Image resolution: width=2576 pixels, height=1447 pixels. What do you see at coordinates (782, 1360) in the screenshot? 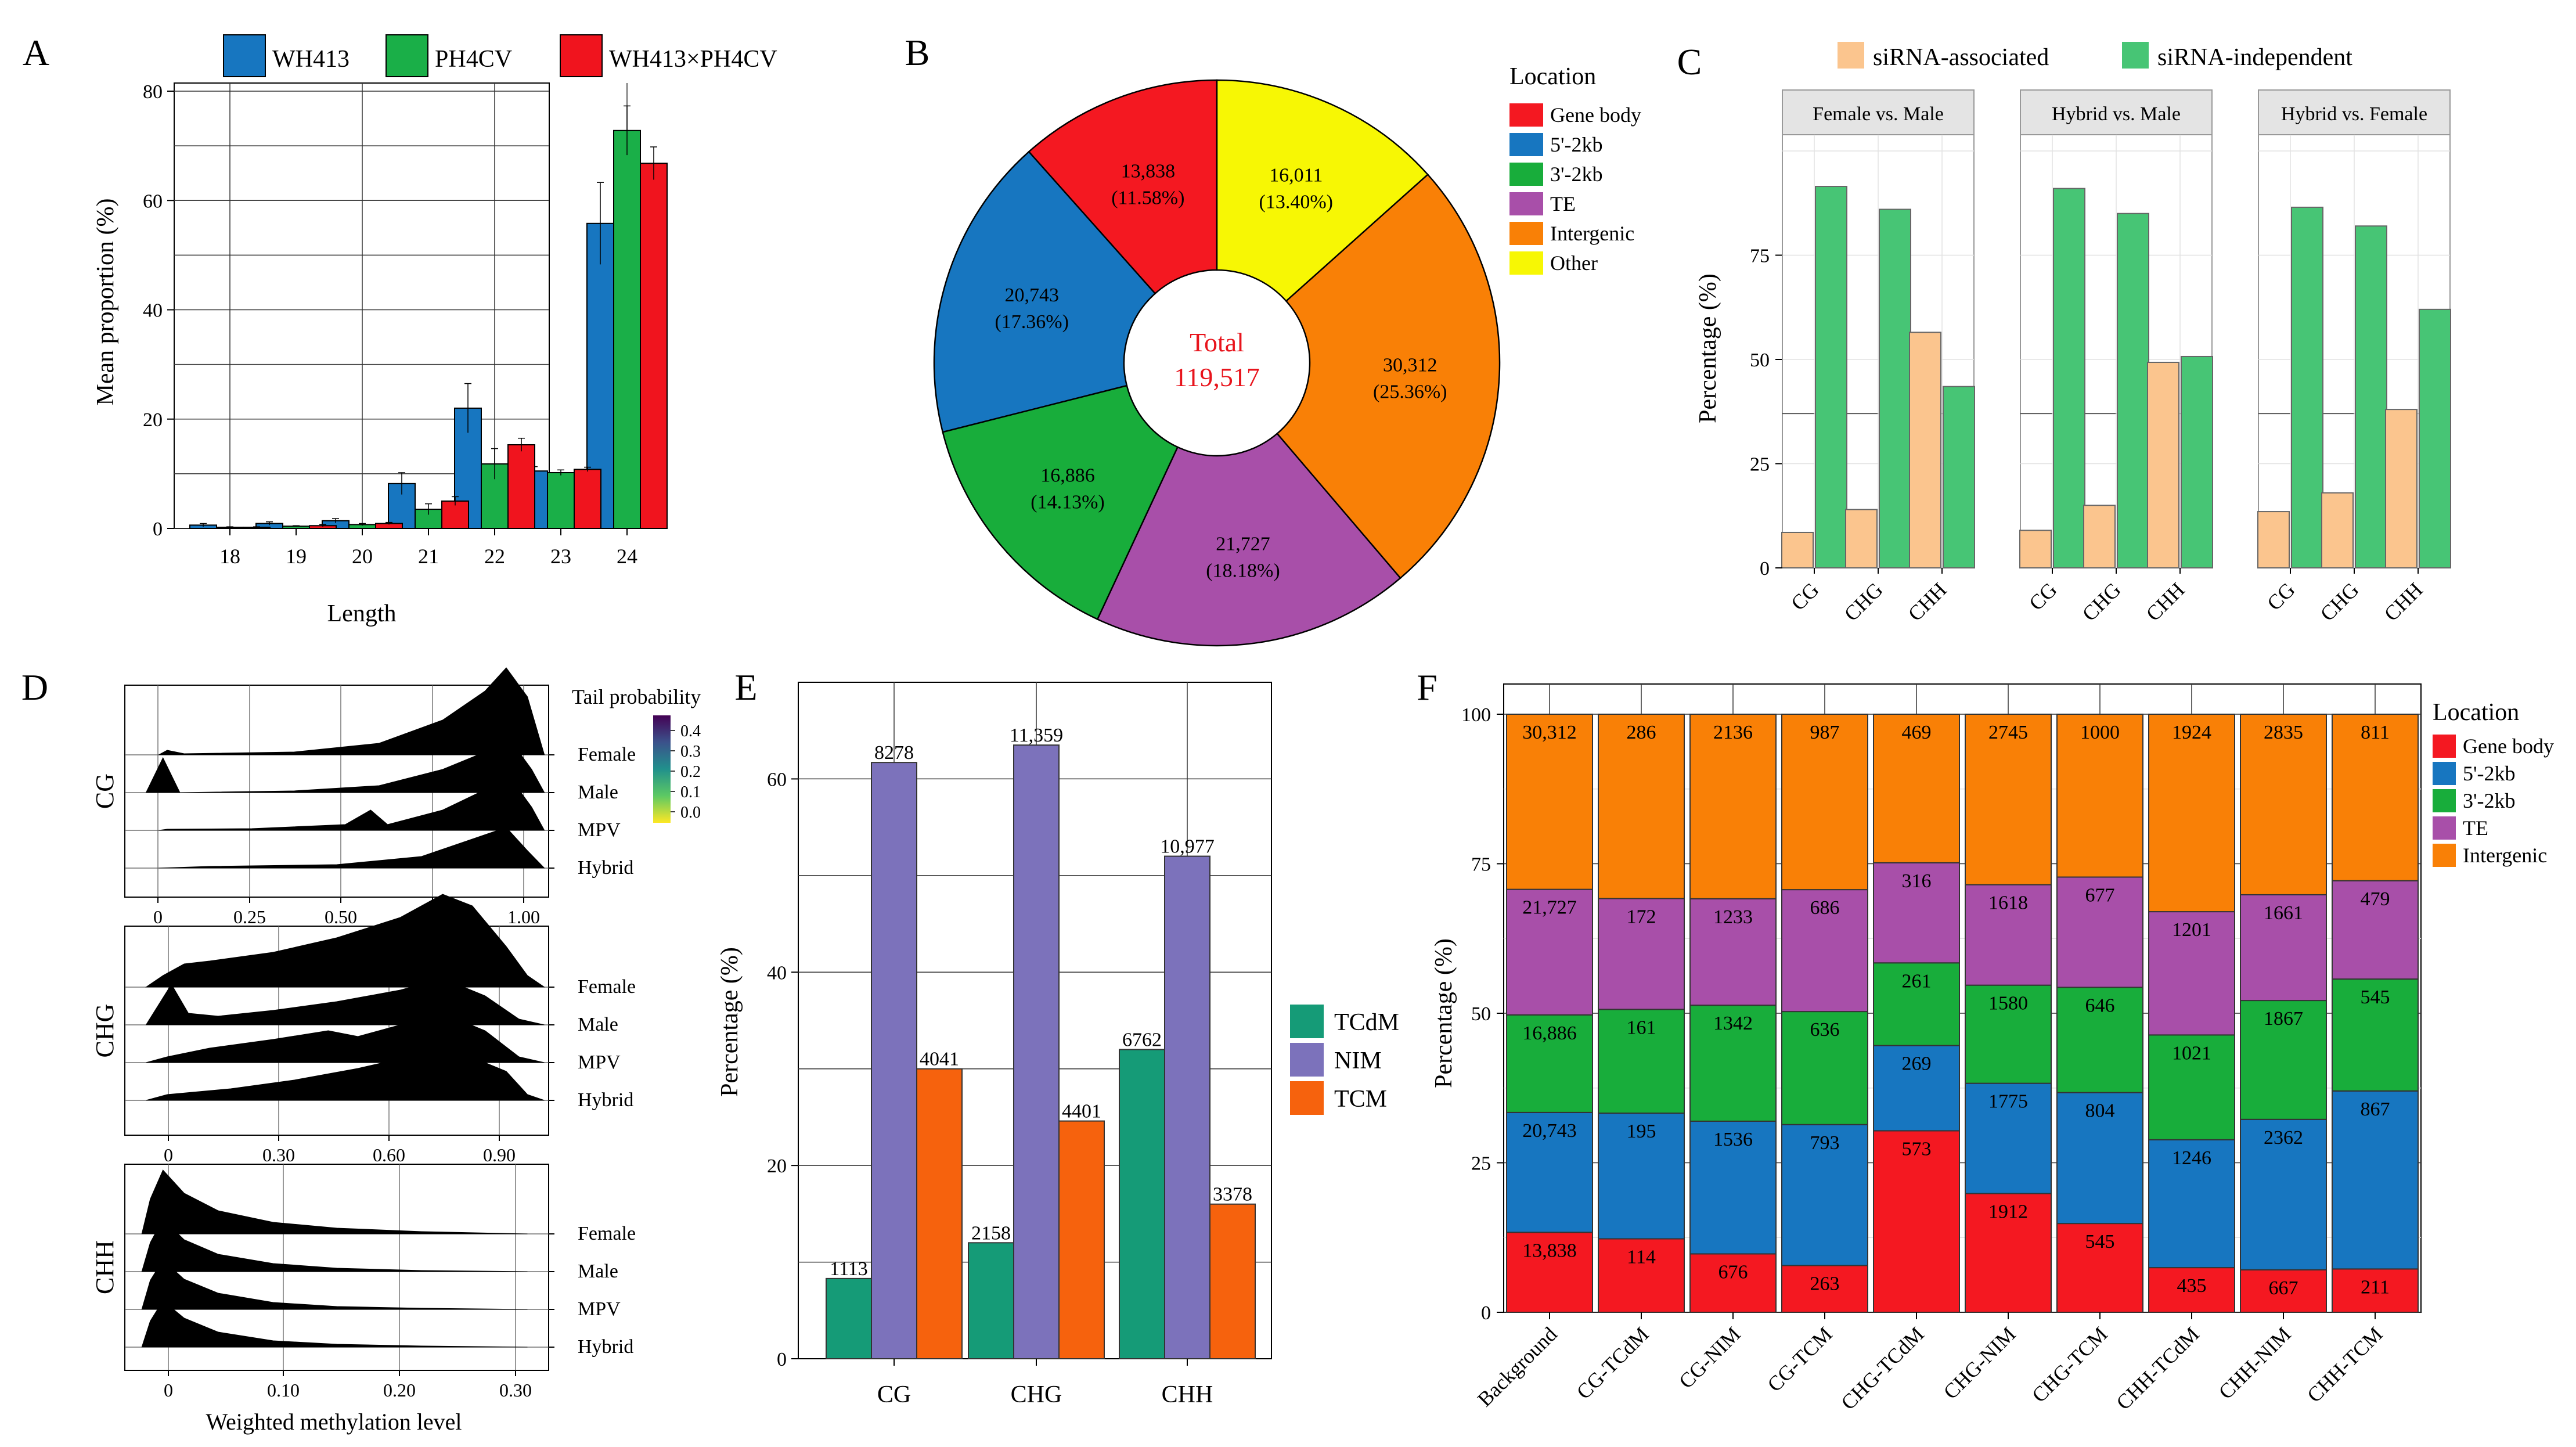
I see `panel-e-y-tick-label: 0` at bounding box center [782, 1360].